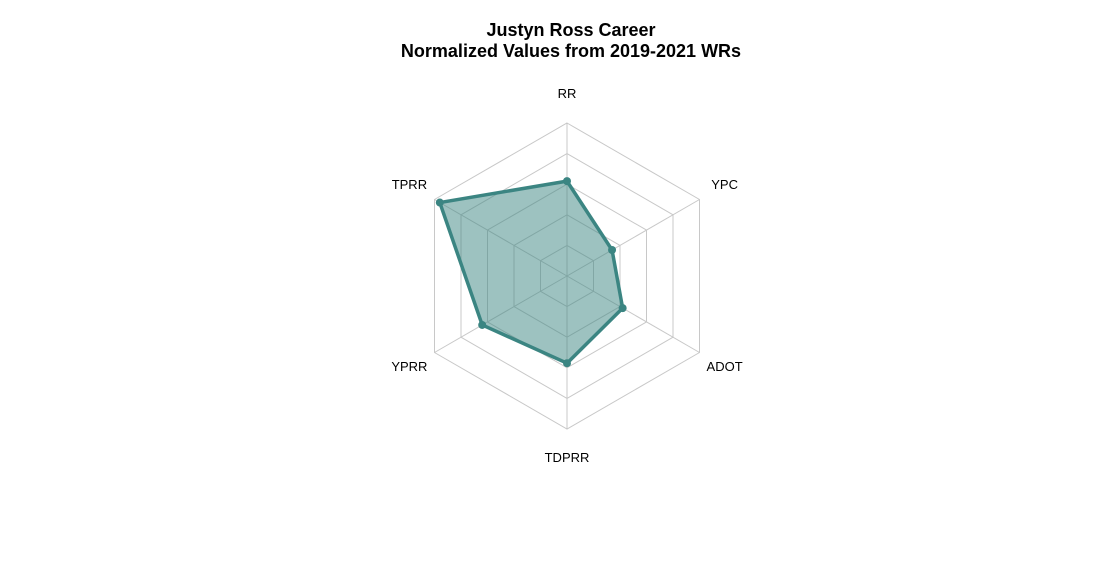  What do you see at coordinates (571, 30) in the screenshot?
I see `chart-title: Justyn Ross Career` at bounding box center [571, 30].